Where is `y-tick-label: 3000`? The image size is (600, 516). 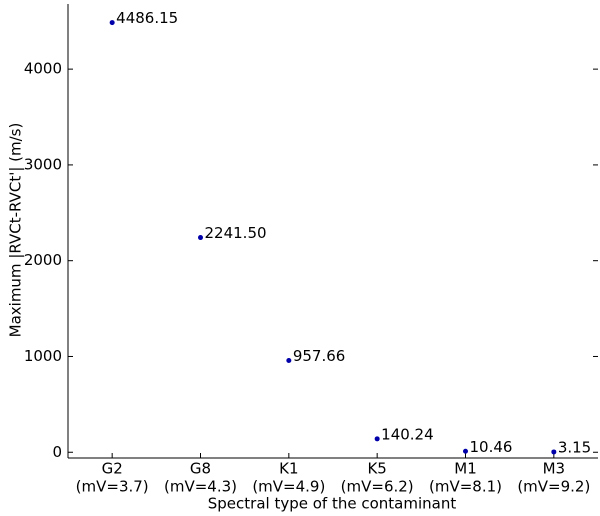 y-tick-label: 3000 is located at coordinates (43, 164).